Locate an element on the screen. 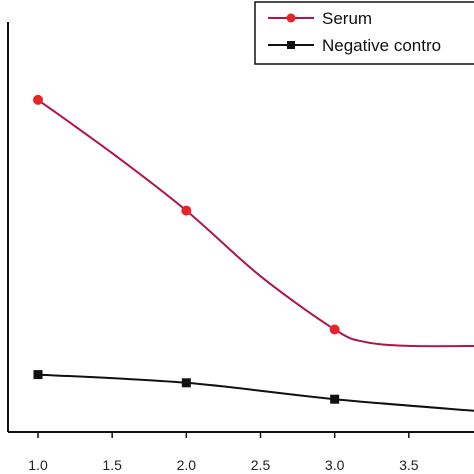  x-tick-label: 3.5 is located at coordinates (409, 465).